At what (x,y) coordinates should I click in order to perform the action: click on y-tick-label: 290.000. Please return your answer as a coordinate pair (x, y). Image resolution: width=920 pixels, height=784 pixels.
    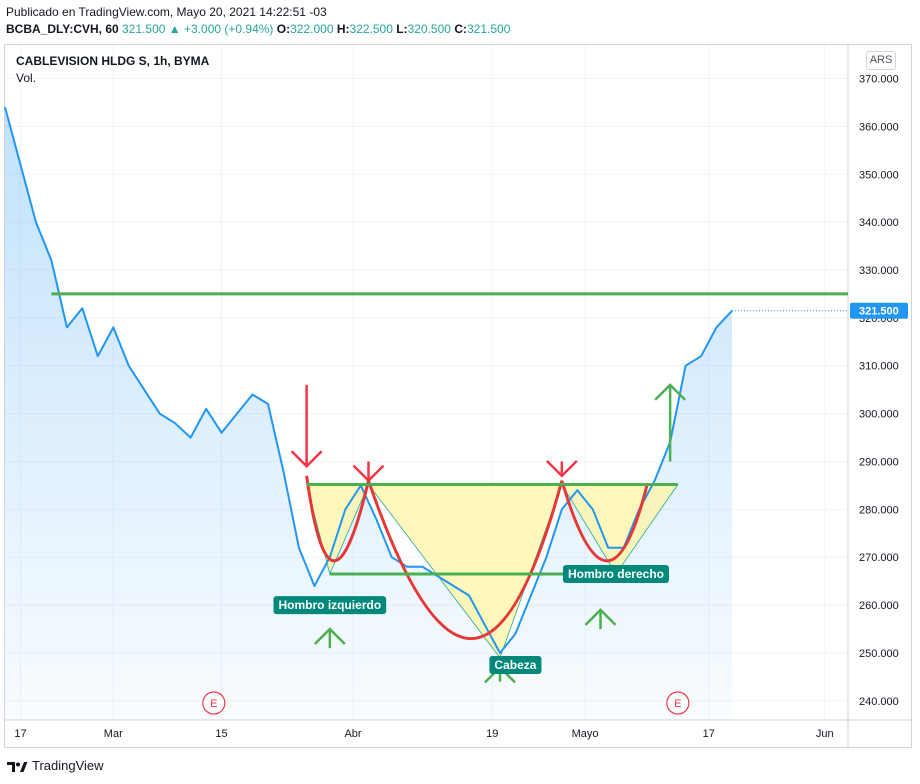
    Looking at the image, I should click on (879, 462).